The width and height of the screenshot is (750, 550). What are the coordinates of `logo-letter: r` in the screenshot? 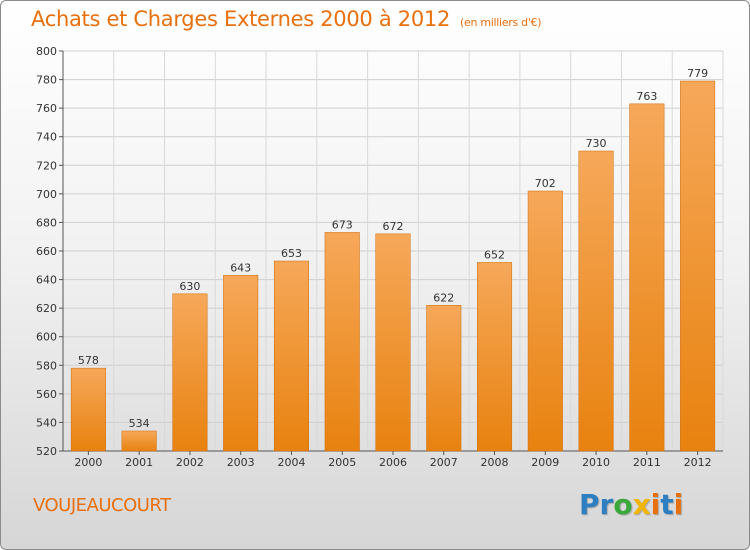 It's located at (606, 504).